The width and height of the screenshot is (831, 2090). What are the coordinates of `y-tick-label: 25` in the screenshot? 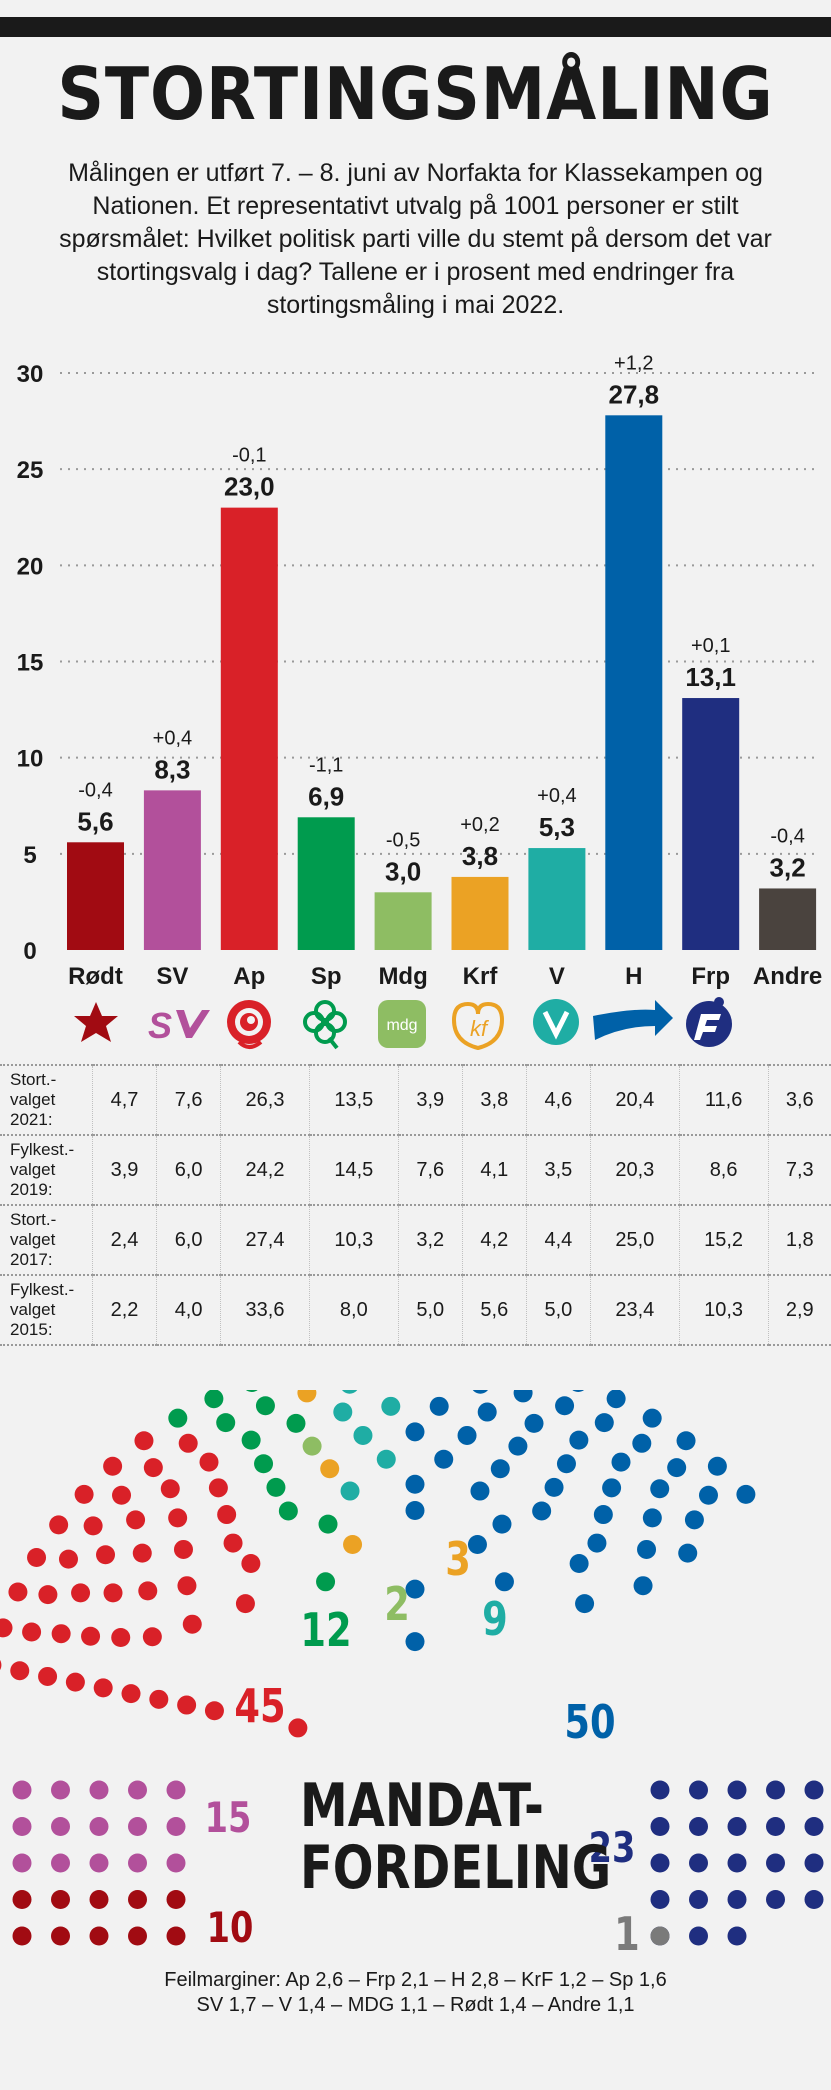 It's located at (30, 470).